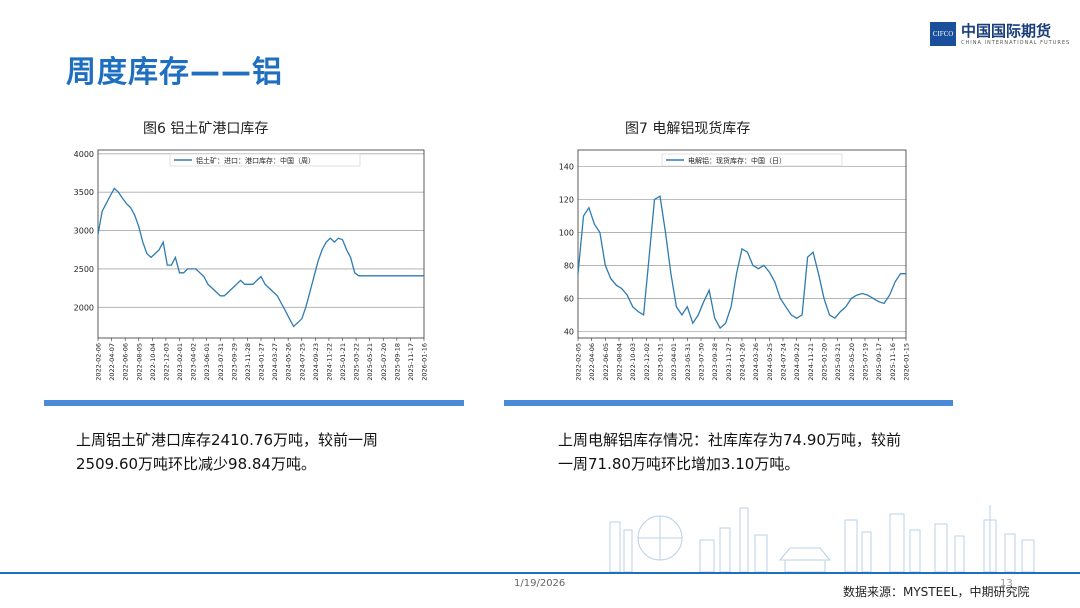  I want to click on x-tick-label: 2025-01-21, so click(343, 362).